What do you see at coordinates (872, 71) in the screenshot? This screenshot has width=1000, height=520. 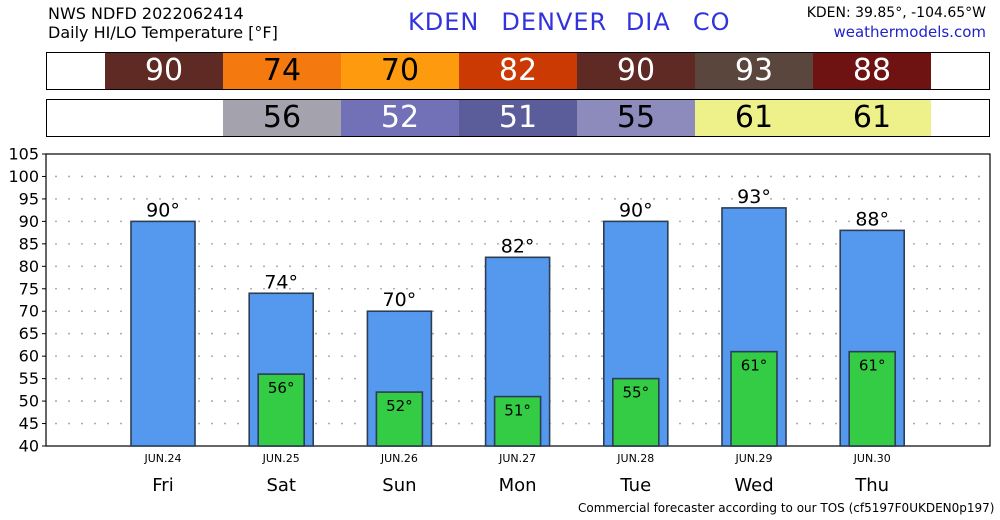 I see `high-temp-cell: 88` at bounding box center [872, 71].